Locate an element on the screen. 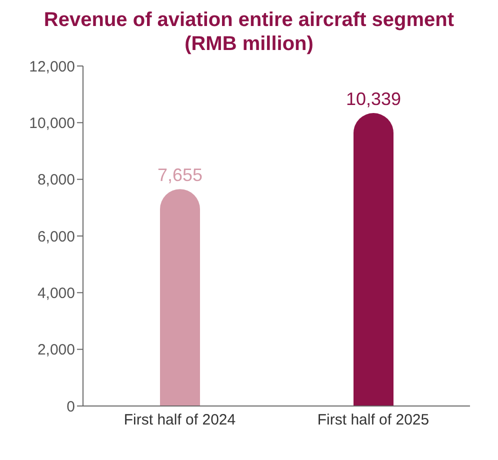  y-tick-label: 2,000 is located at coordinates (56, 350).